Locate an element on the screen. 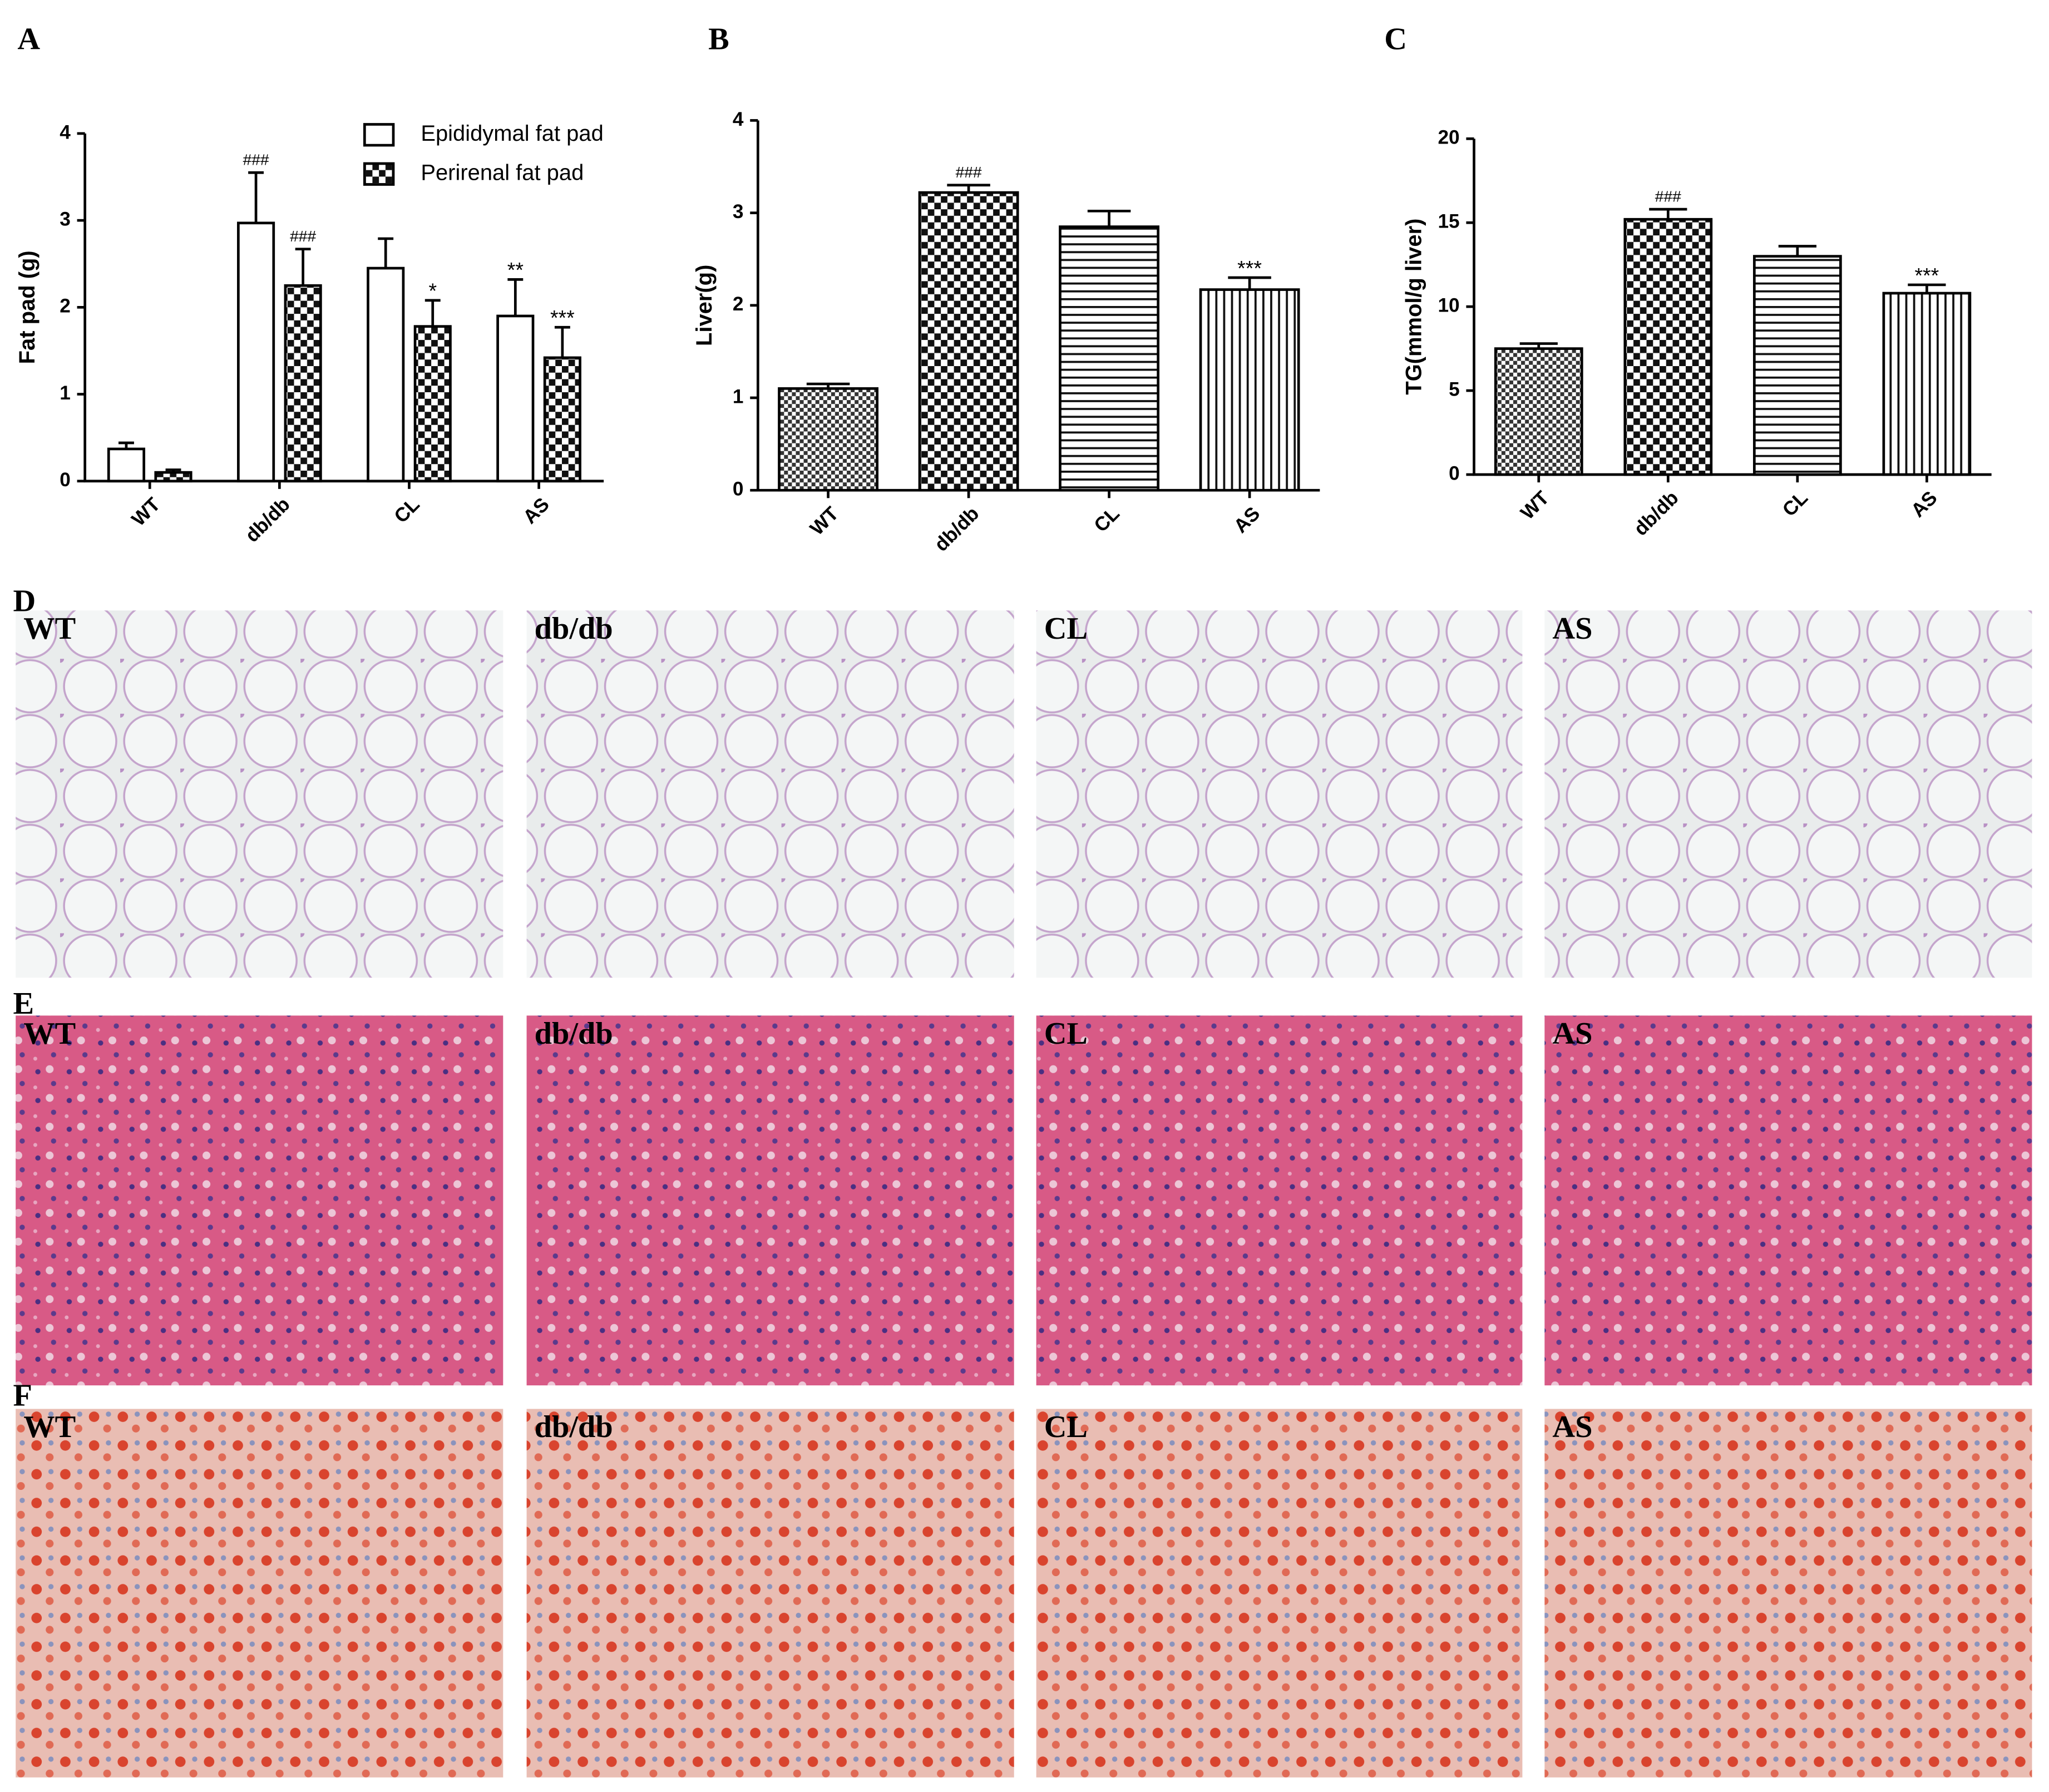 The width and height of the screenshot is (2049, 1792). y-tick-label: 10 is located at coordinates (1448, 305).